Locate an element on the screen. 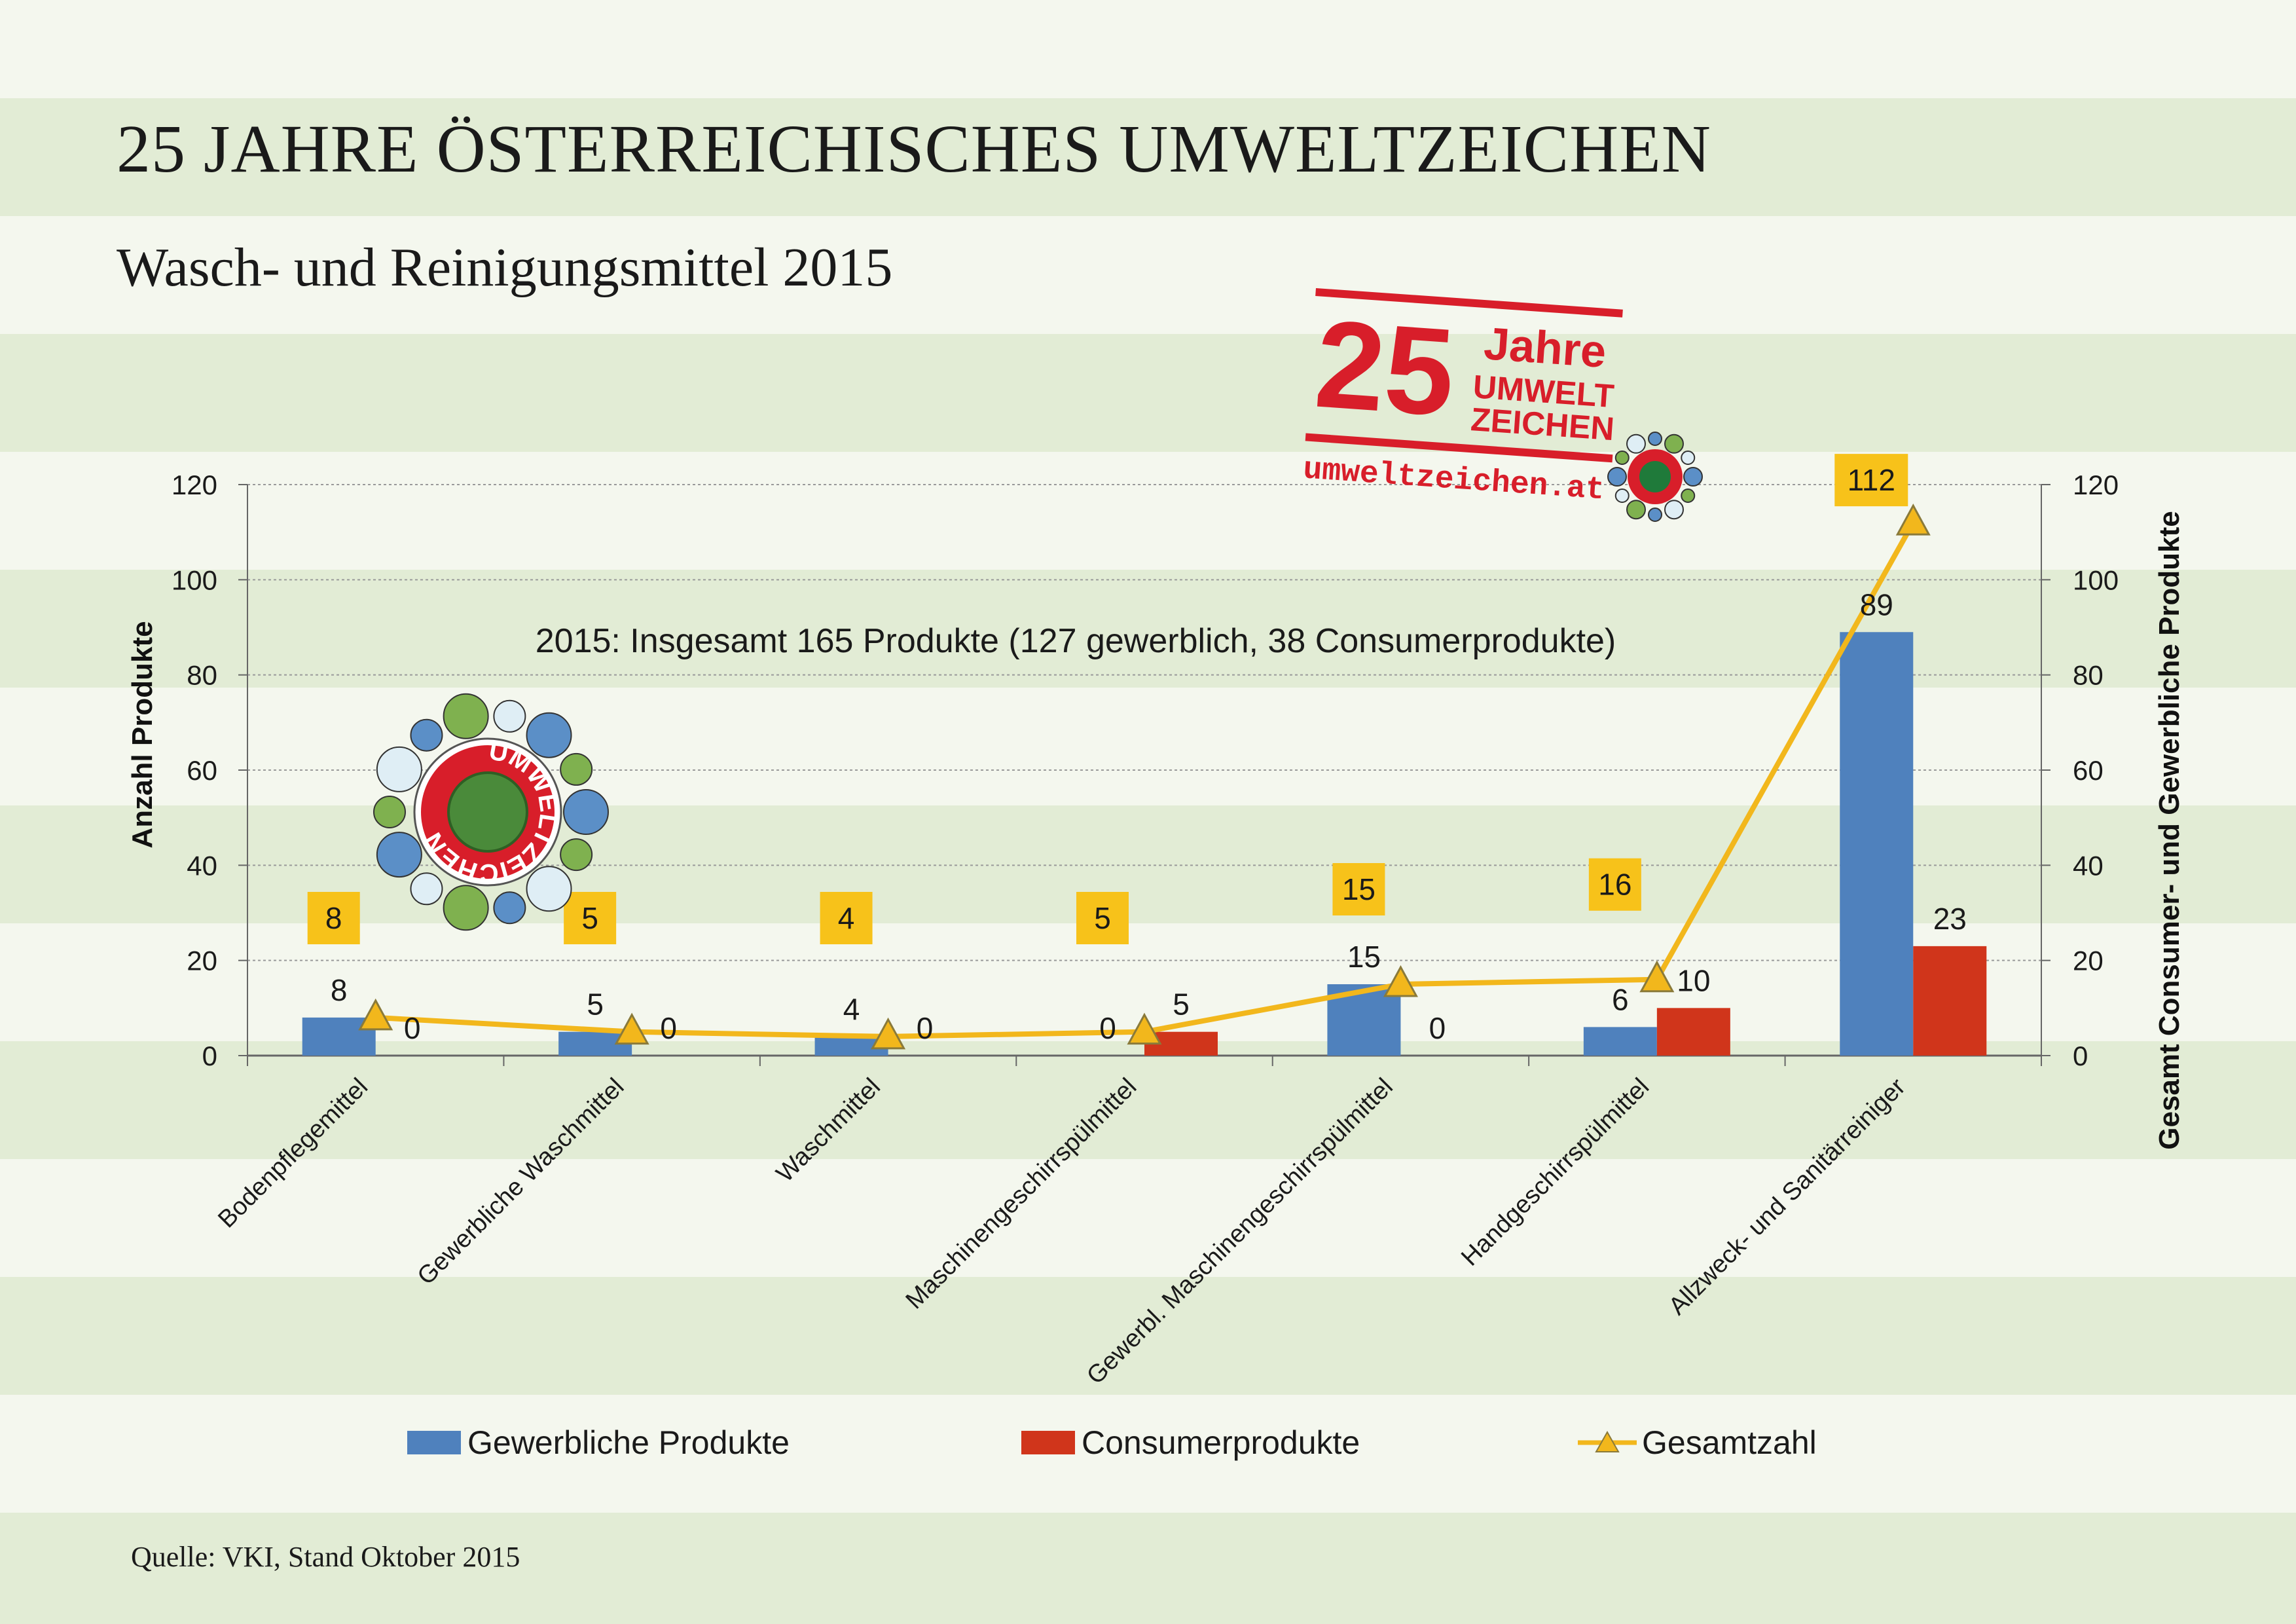 The height and width of the screenshot is (1624, 2296). stamp-word: Jahre is located at coordinates (1545, 347).